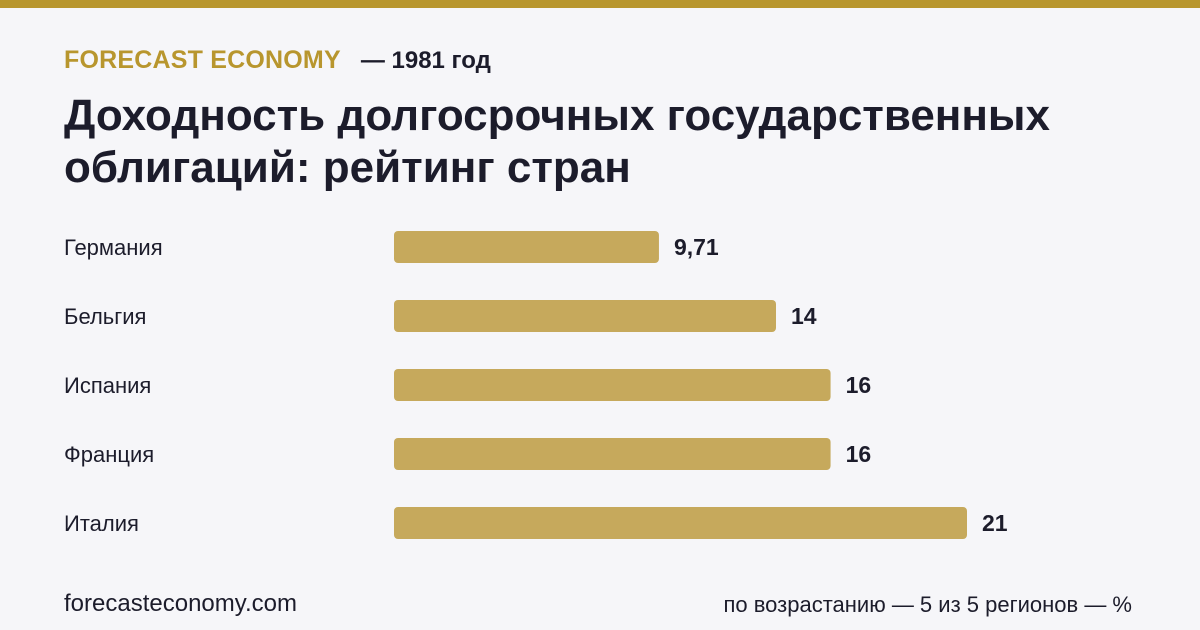  Describe the element at coordinates (105, 316) in the screenshot. I see `category-label: Бельгия` at that location.